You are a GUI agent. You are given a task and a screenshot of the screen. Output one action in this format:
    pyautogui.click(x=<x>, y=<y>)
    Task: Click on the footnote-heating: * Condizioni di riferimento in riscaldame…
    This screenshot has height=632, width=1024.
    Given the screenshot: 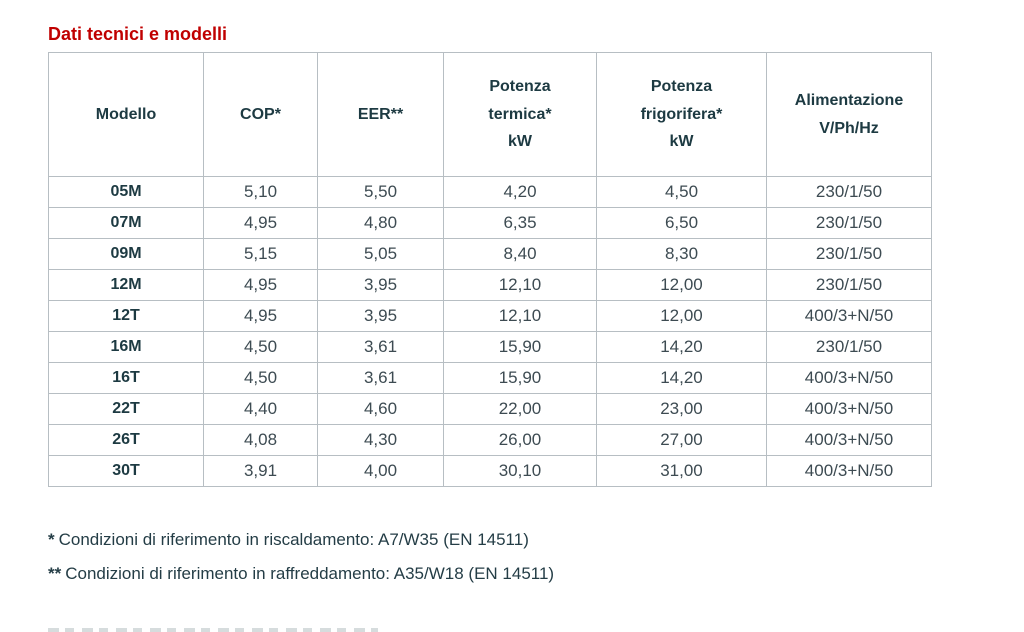 What is the action you would take?
    pyautogui.click(x=301, y=540)
    